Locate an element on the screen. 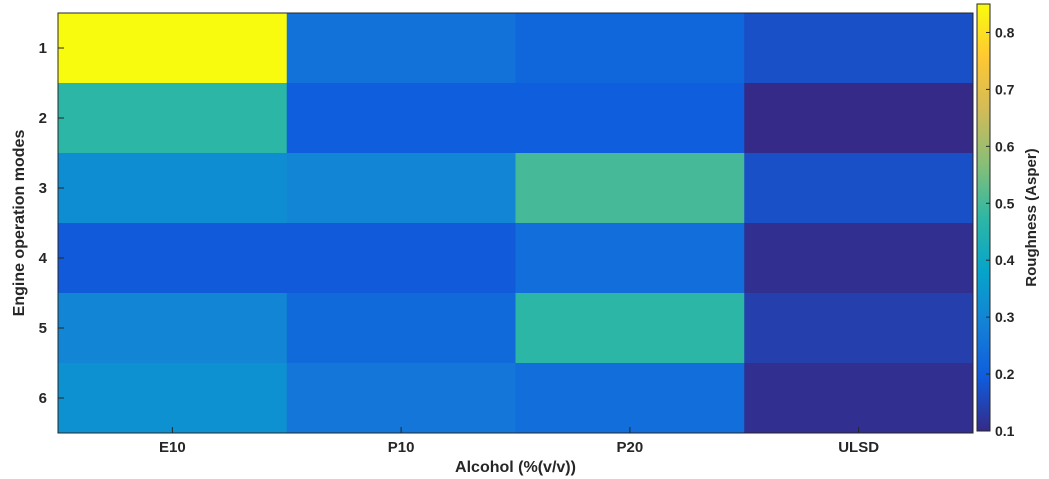 The height and width of the screenshot is (479, 1049). colorbar-tick-label: 0.4 is located at coordinates (1005, 260).